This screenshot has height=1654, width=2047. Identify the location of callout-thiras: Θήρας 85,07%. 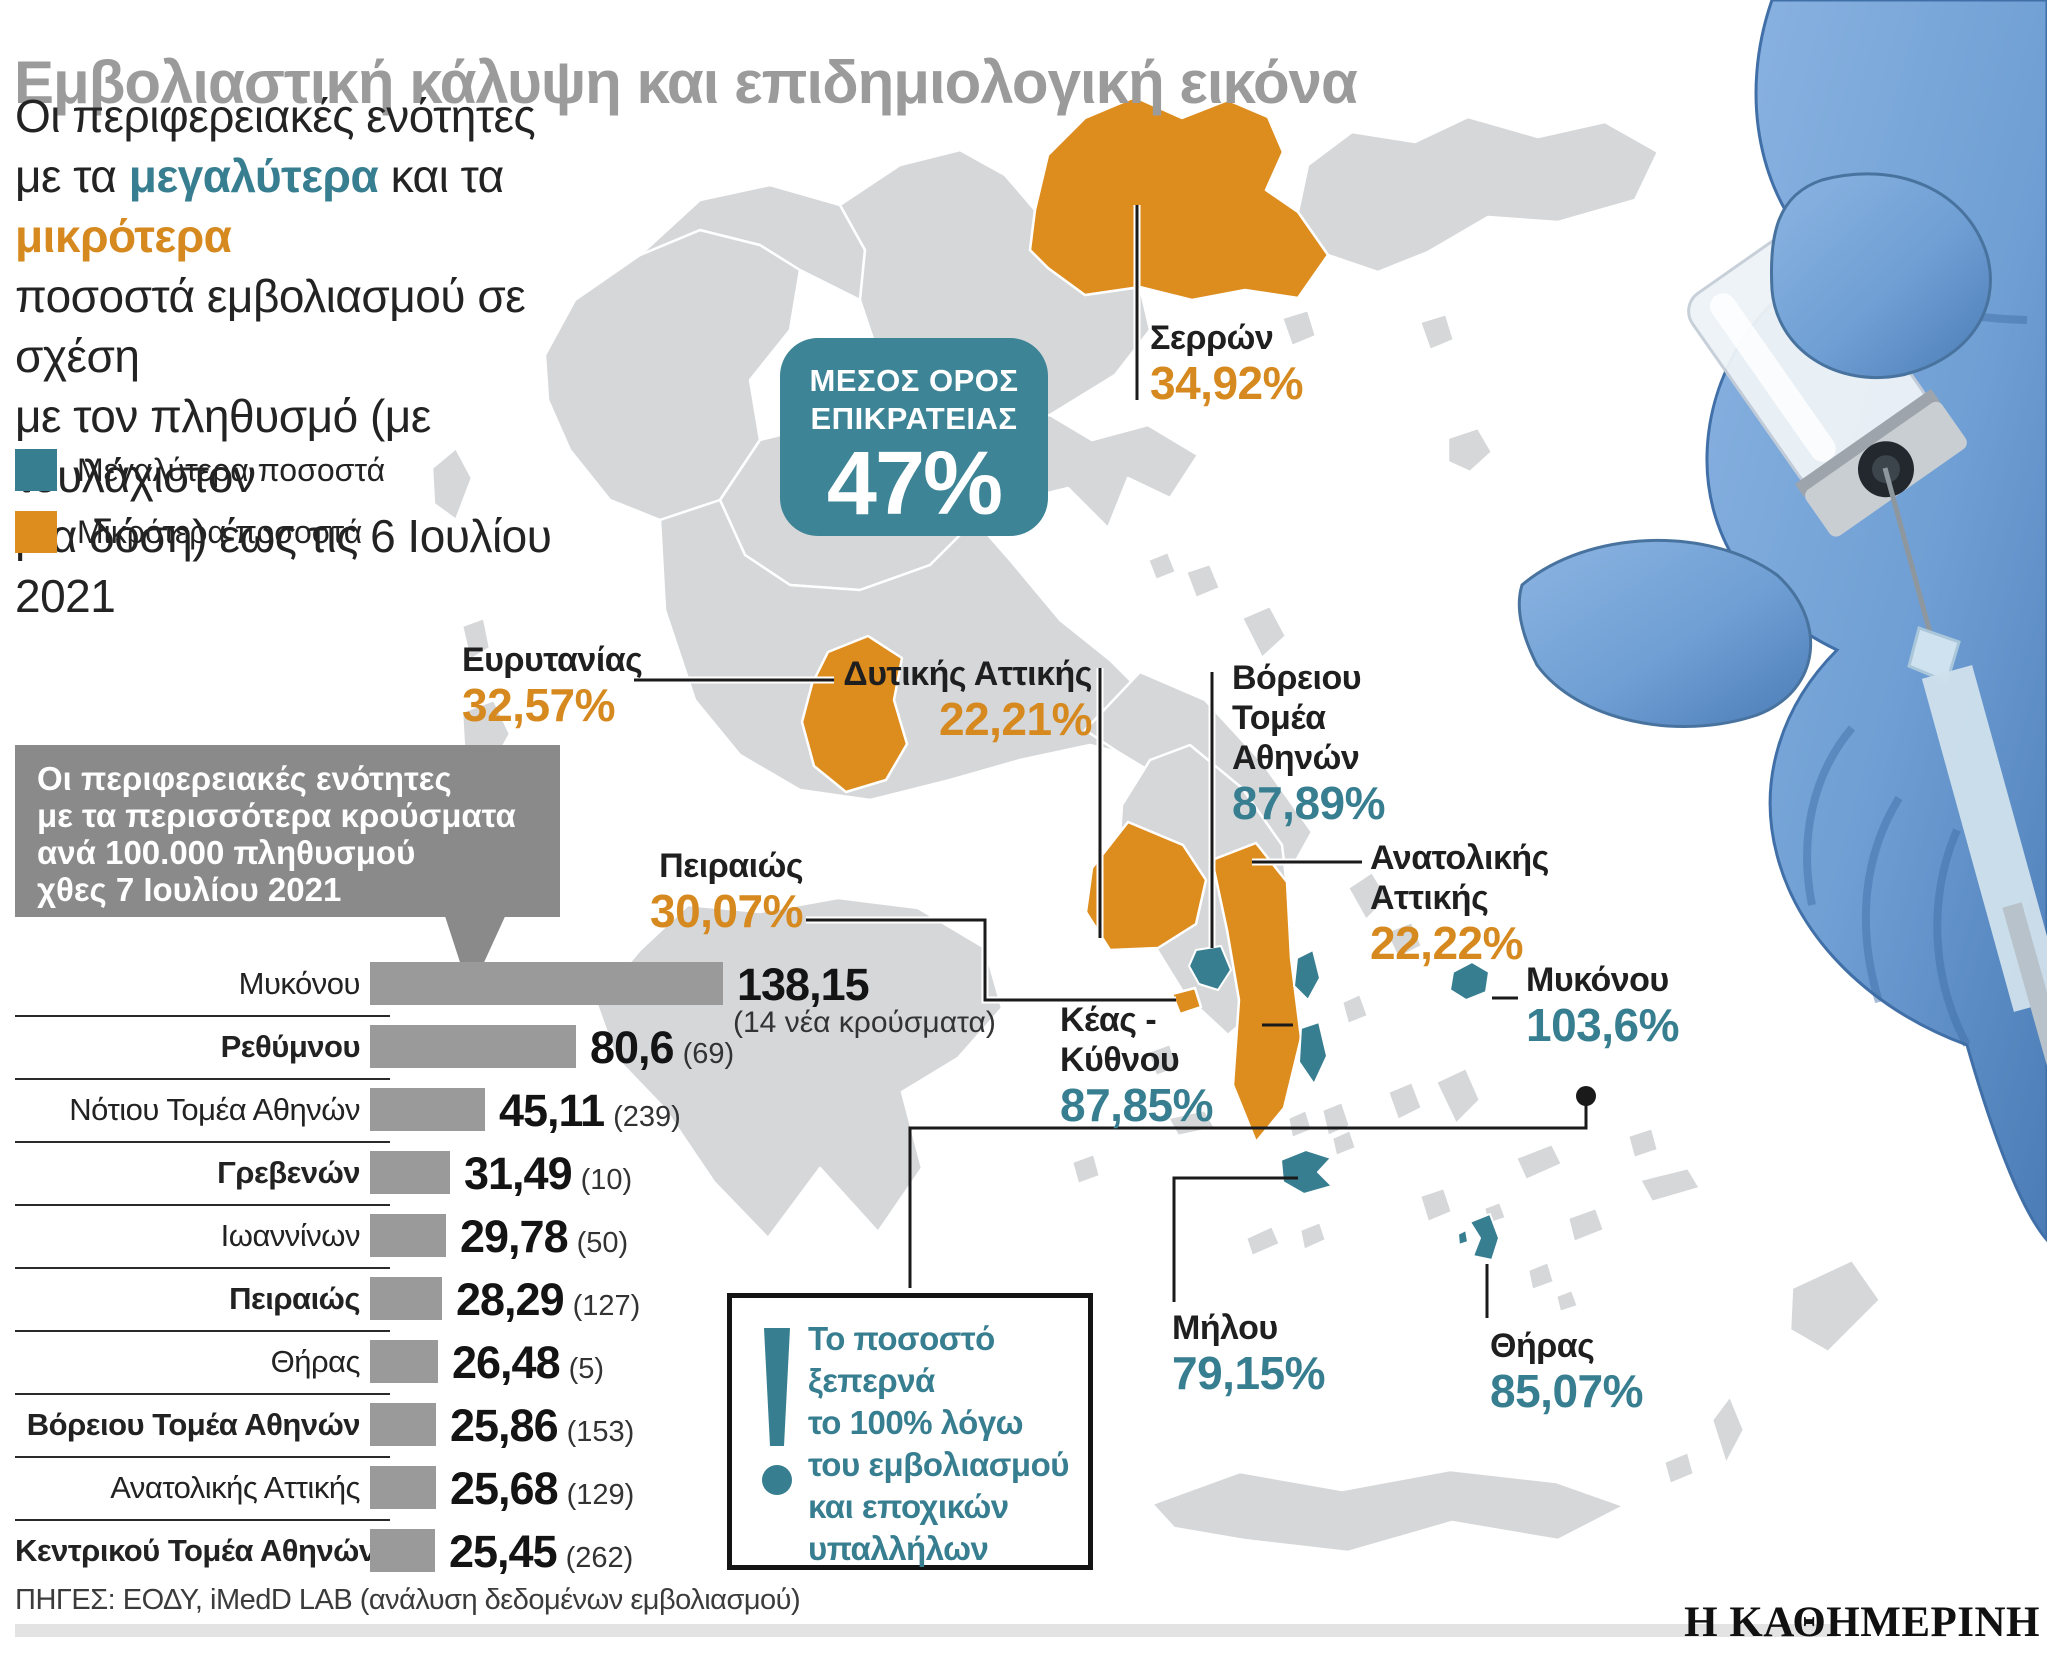
(1567, 1371).